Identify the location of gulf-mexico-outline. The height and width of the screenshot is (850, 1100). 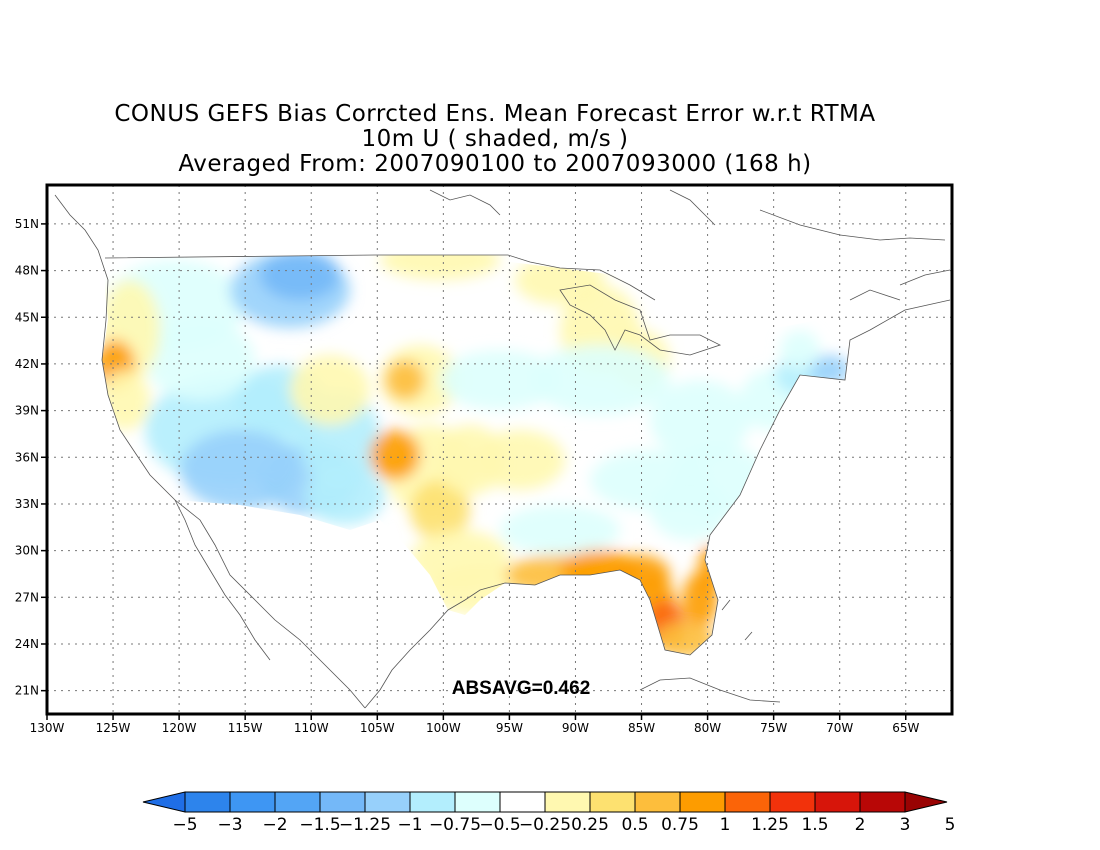
(541, 621).